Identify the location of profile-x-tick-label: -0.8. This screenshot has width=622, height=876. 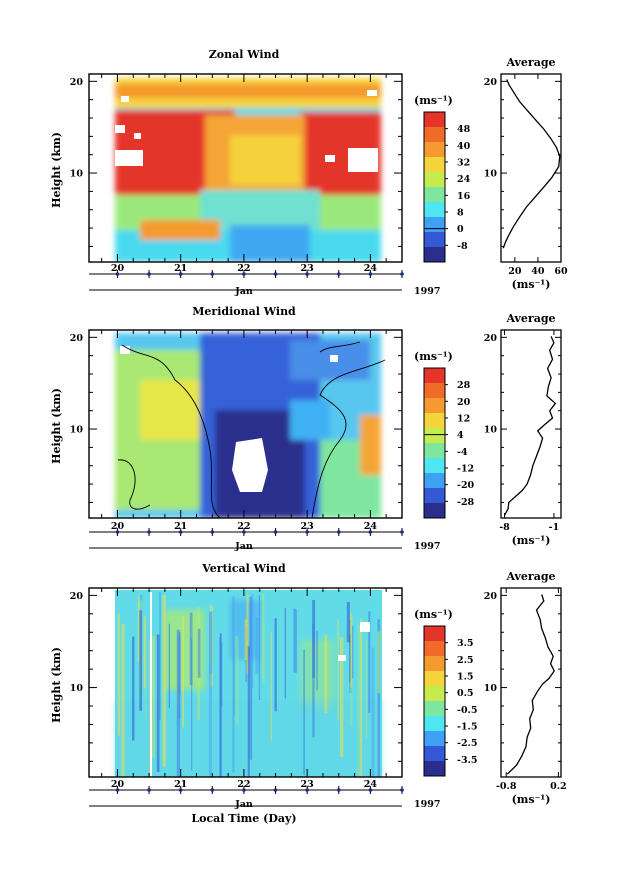
(506, 786).